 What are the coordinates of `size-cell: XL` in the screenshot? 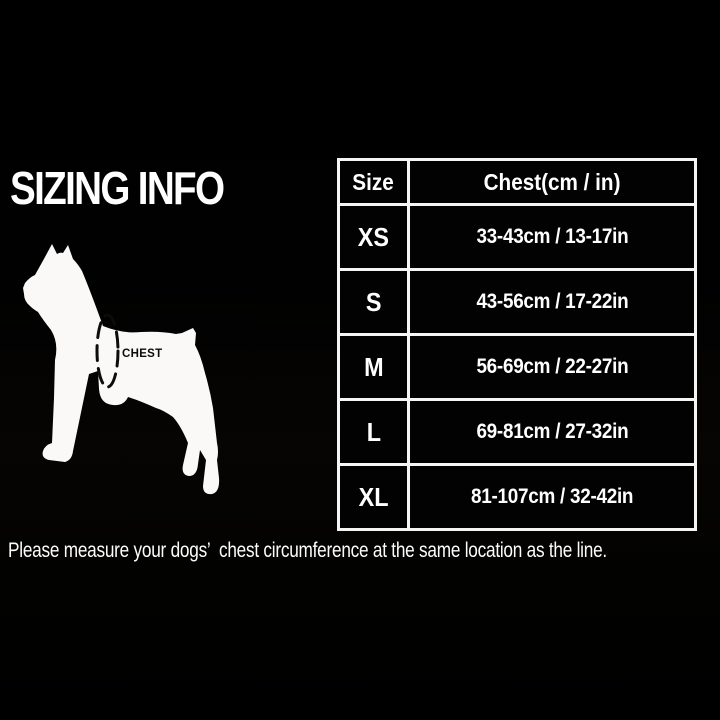 It's located at (373, 497).